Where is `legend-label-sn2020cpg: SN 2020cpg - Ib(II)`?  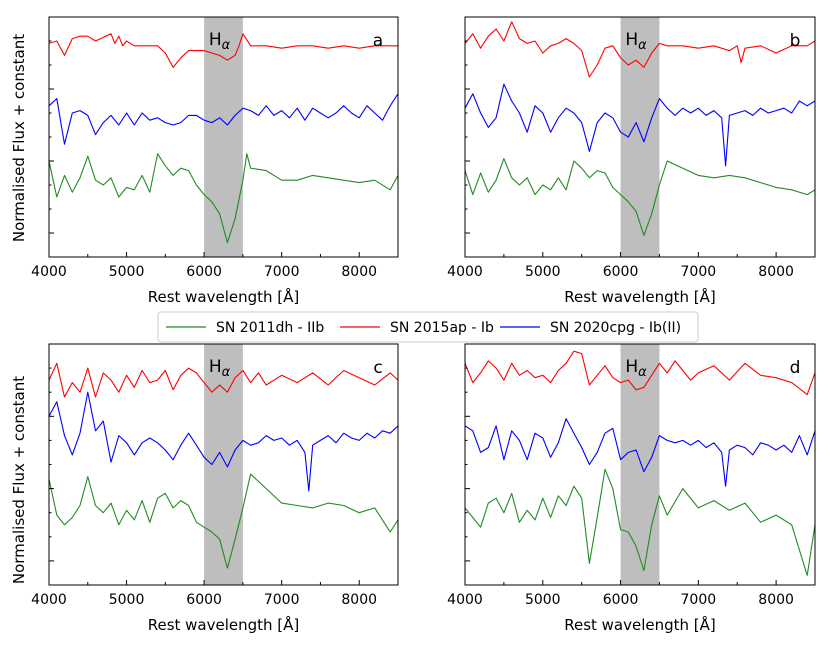 legend-label-sn2020cpg: SN 2020cpg - Ib(II) is located at coordinates (615, 328).